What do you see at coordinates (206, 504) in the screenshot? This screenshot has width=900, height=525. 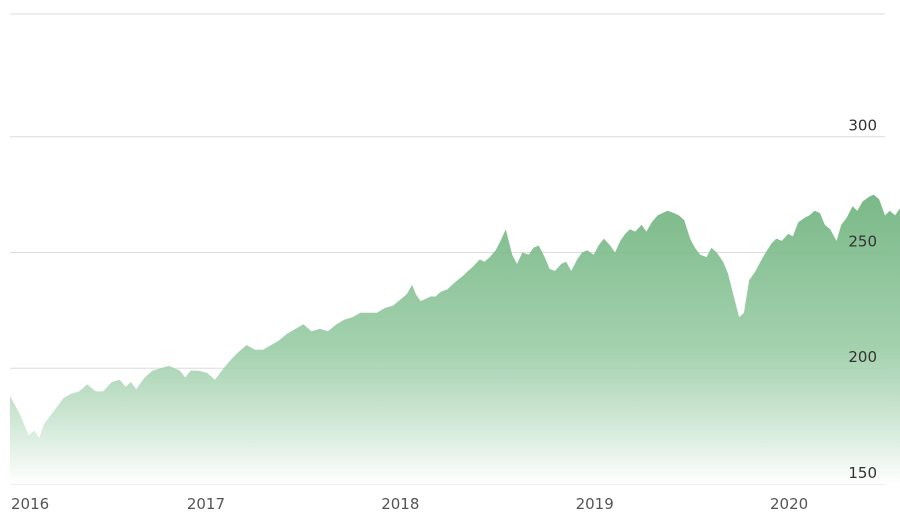 I see `x-tick-label: 2017` at bounding box center [206, 504].